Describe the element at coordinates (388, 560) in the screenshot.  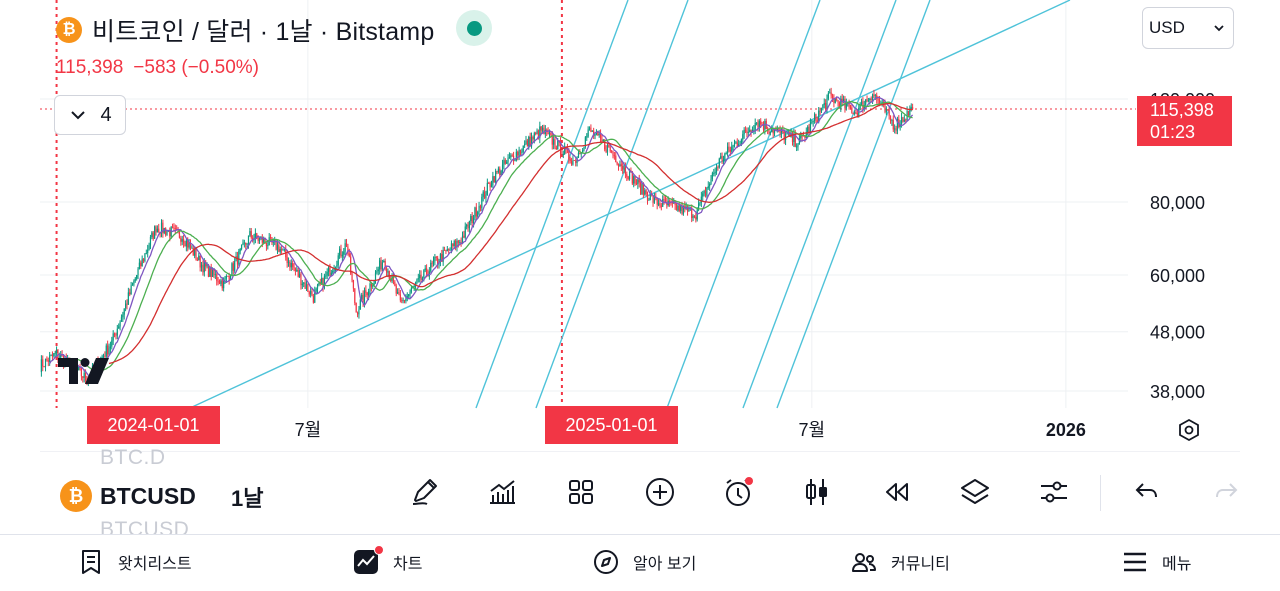
I see `nav-chart: 차트` at that location.